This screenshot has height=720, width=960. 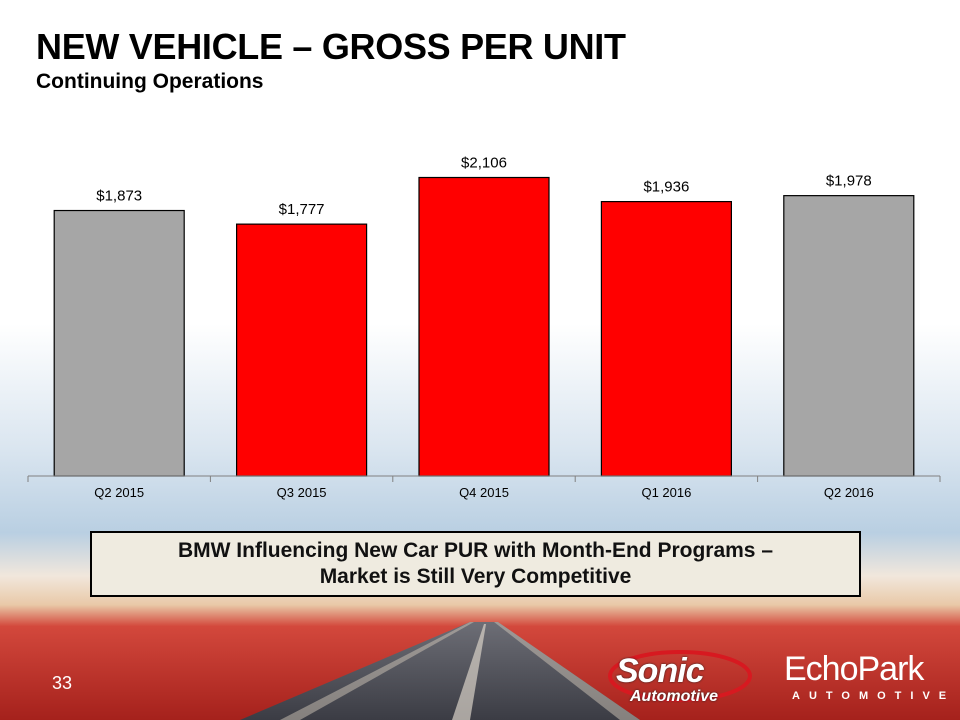 I want to click on bar-q2-2016, so click(x=849, y=336).